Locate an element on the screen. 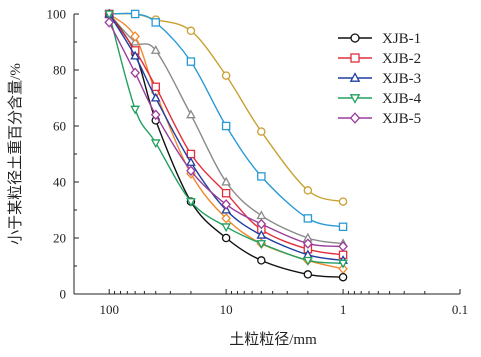 Image resolution: width=481 pixels, height=357 pixels. legend-item: XJB-1 is located at coordinates (379, 39).